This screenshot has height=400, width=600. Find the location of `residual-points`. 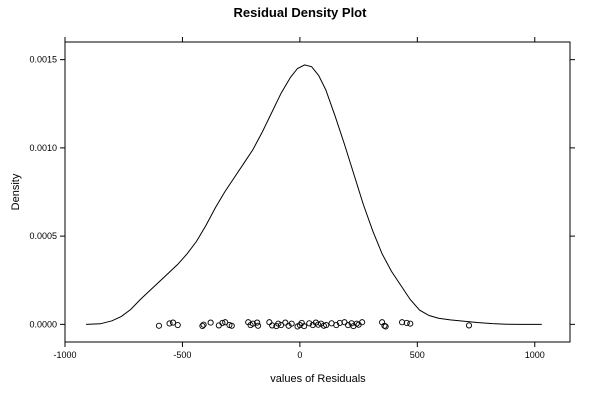

residual-points is located at coordinates (314, 324).